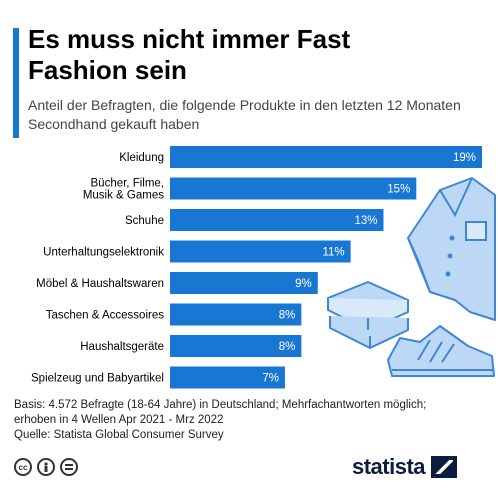  What do you see at coordinates (16, 83) in the screenshot?
I see `title-accent-bar` at bounding box center [16, 83].